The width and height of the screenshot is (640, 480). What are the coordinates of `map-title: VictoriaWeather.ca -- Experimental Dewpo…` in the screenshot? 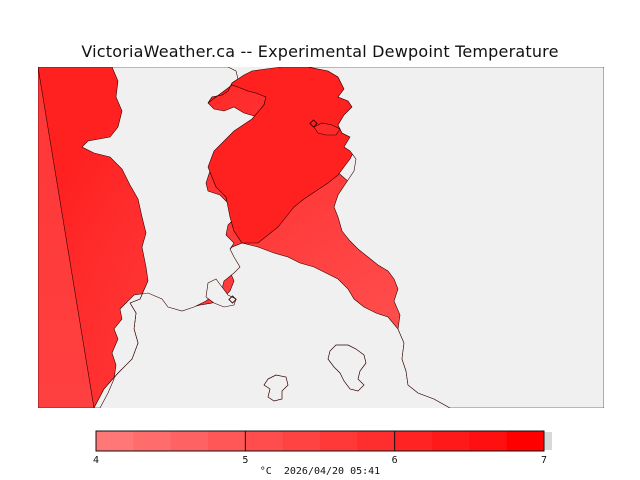 It's located at (320, 51).